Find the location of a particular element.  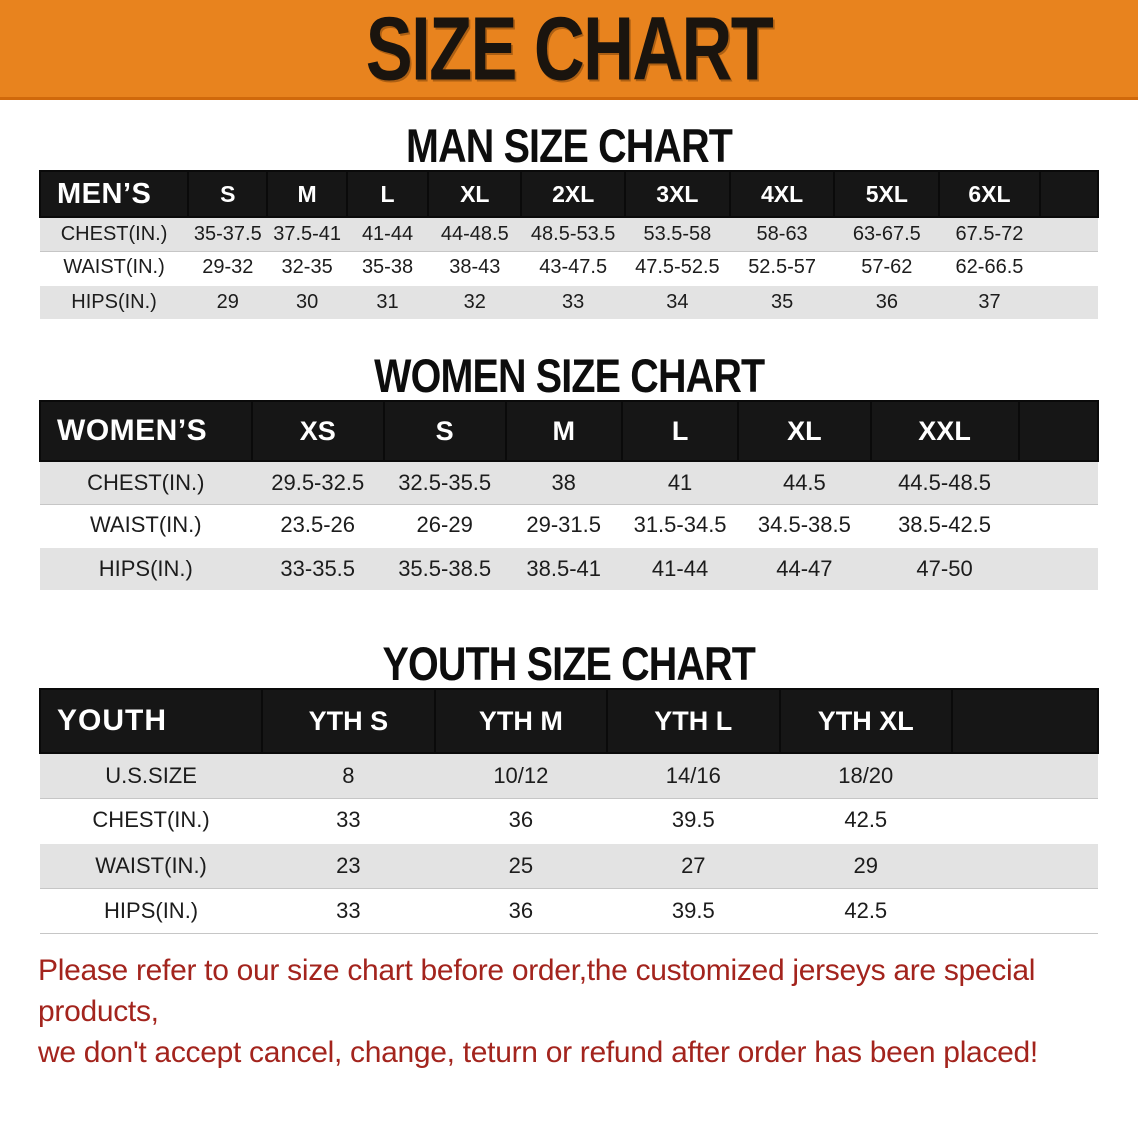

table-cell: 29.5-32.5 is located at coordinates (318, 482).